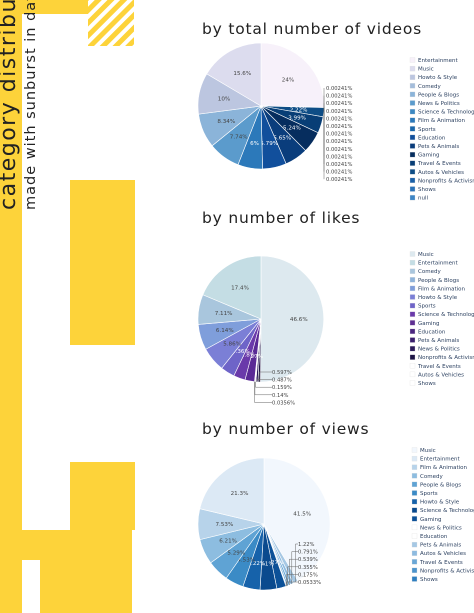 The height and width of the screenshot is (613, 474). Describe the element at coordinates (55, 7) in the screenshot. I see `yellow-block-top` at that location.